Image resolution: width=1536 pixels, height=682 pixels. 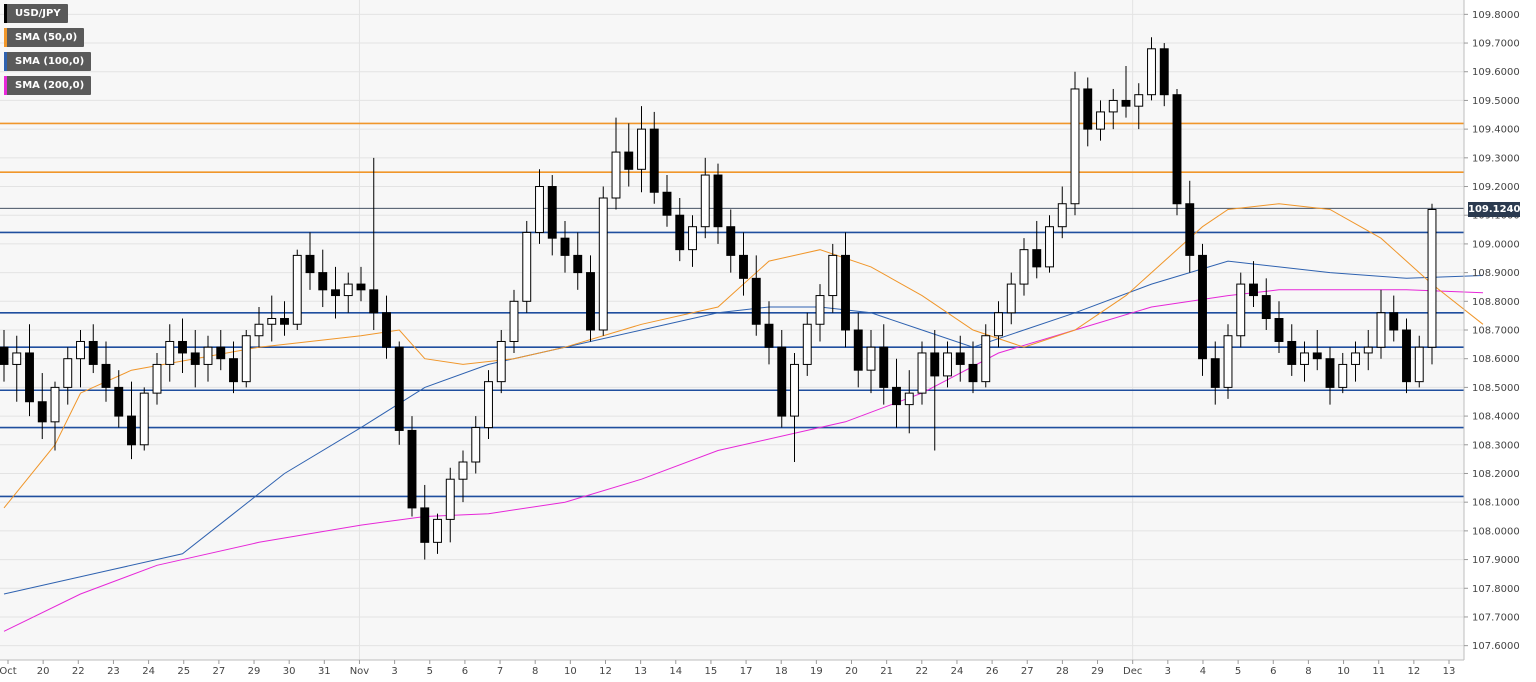 I want to click on x-tick-label: 12, so click(x=605, y=671).